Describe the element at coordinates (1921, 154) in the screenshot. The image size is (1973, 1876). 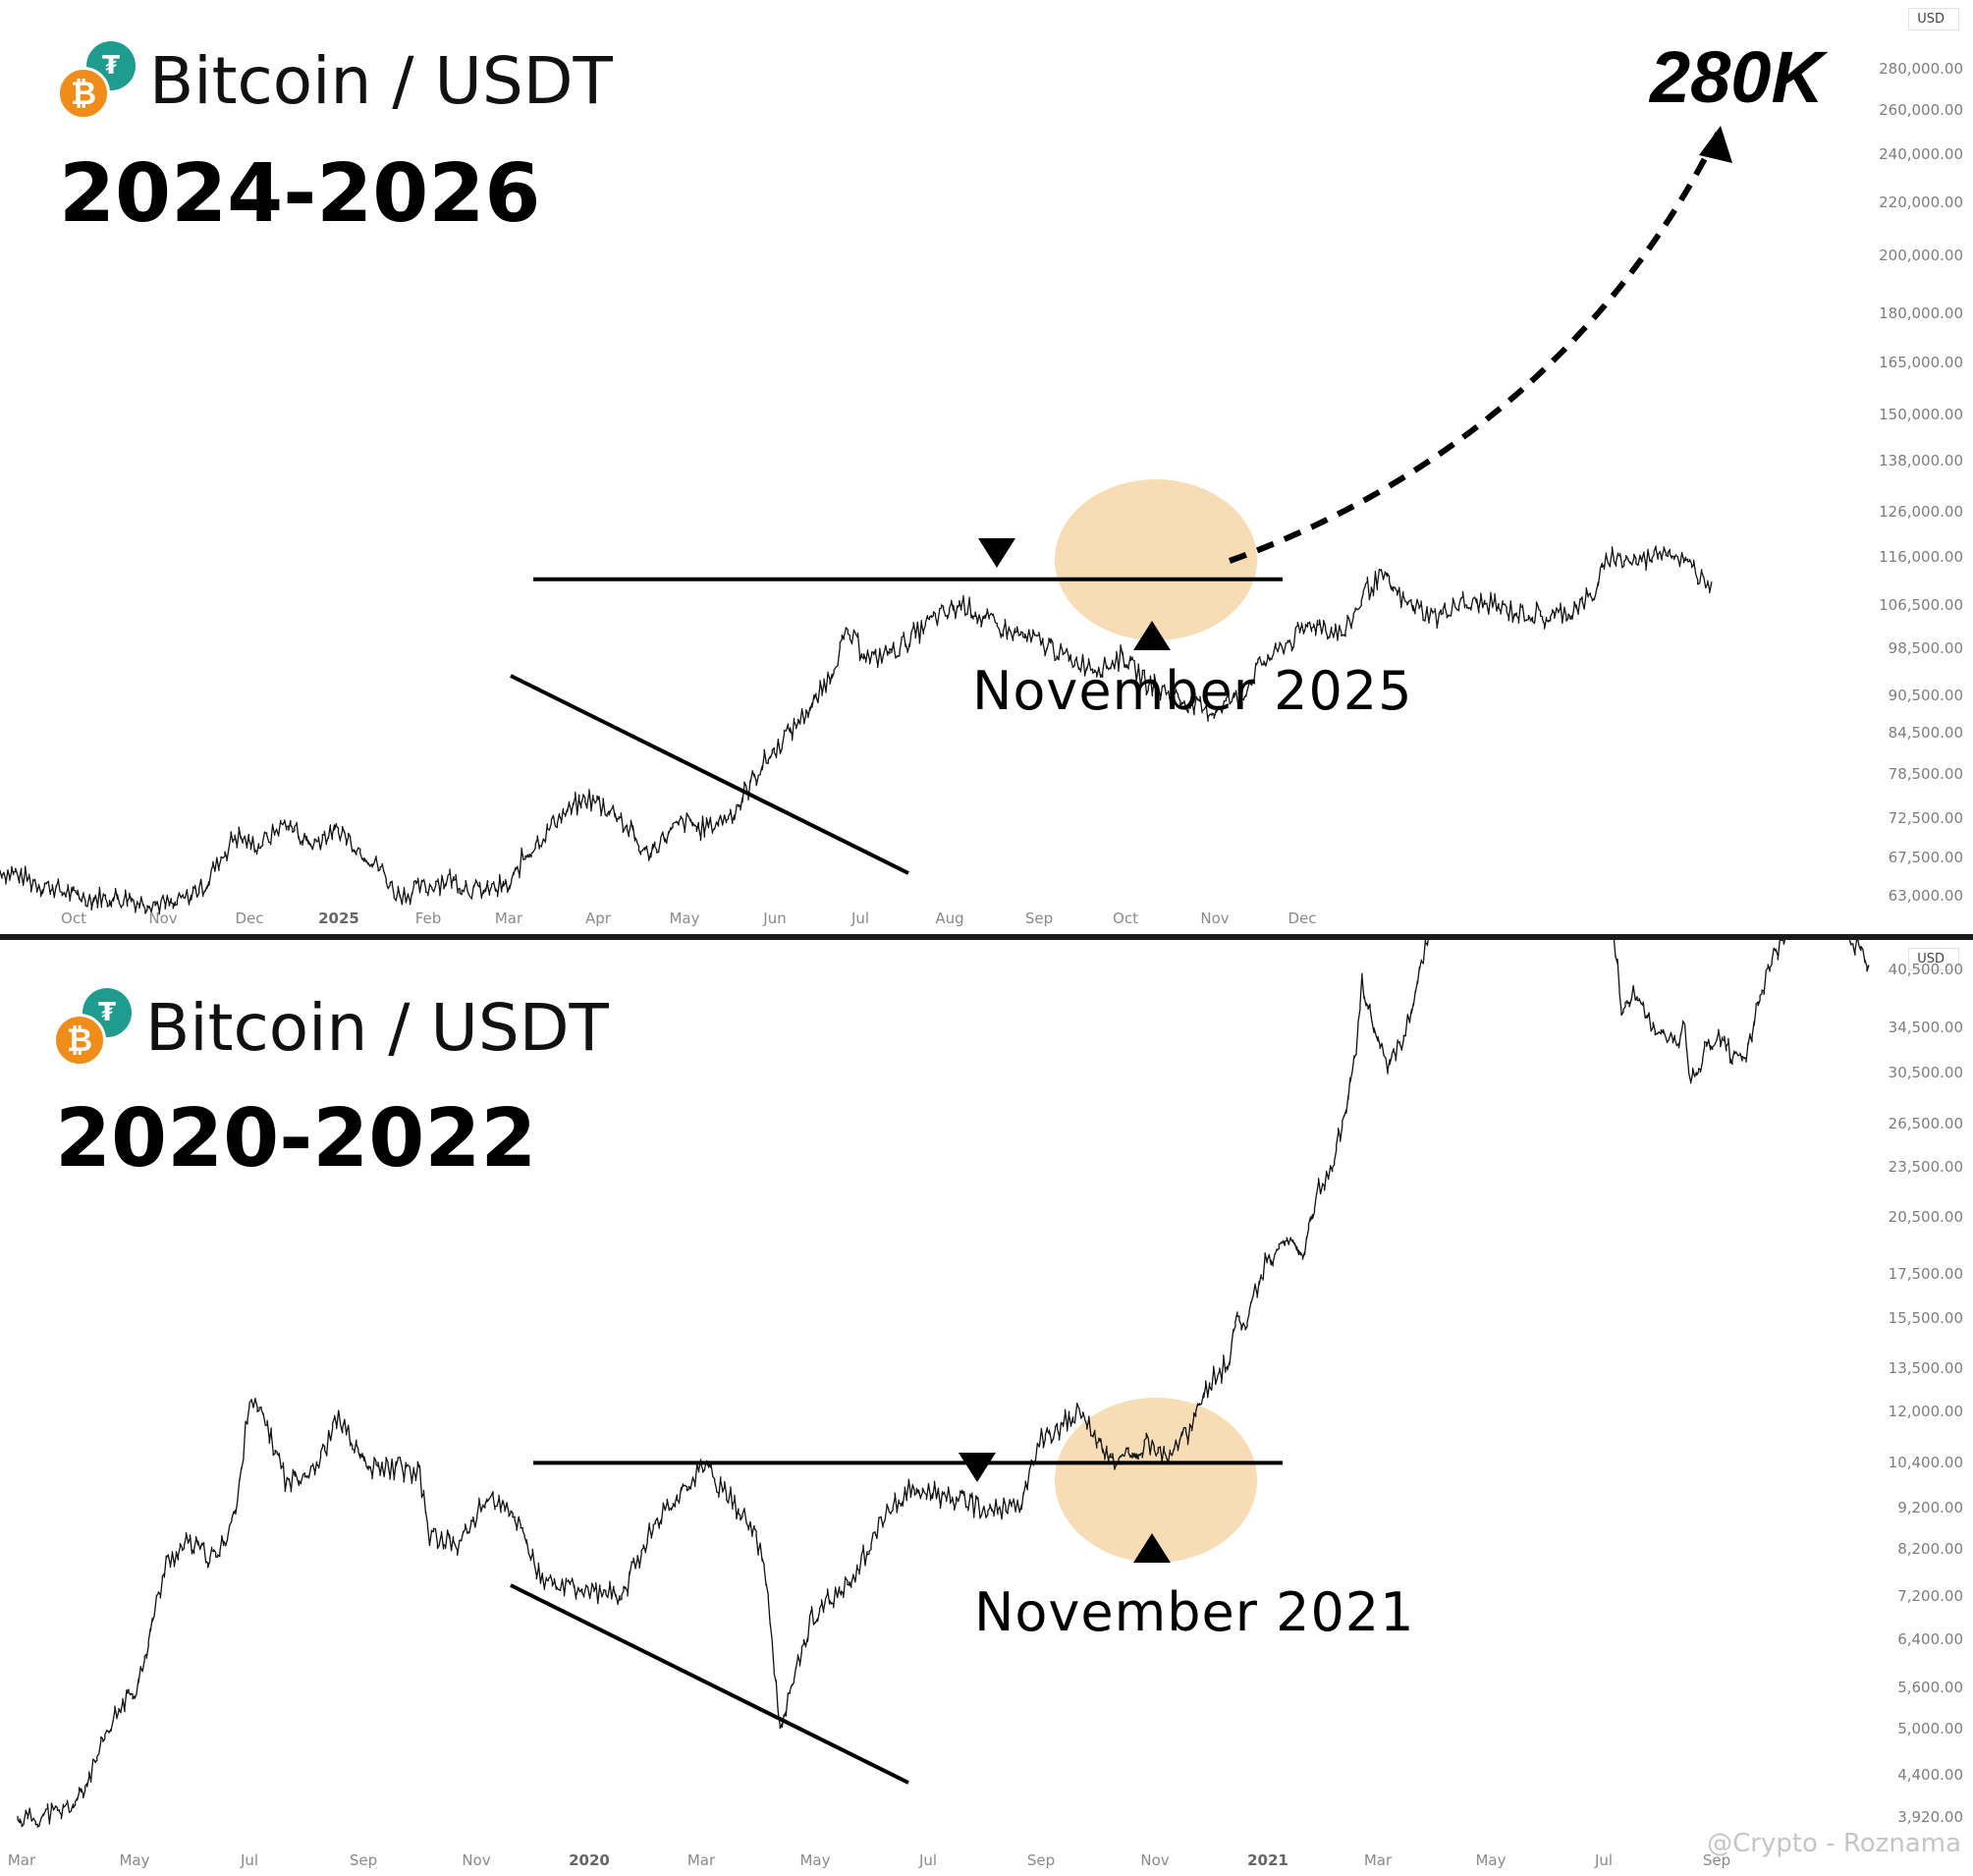
I see `price-tick-label: 240,000.00` at that location.